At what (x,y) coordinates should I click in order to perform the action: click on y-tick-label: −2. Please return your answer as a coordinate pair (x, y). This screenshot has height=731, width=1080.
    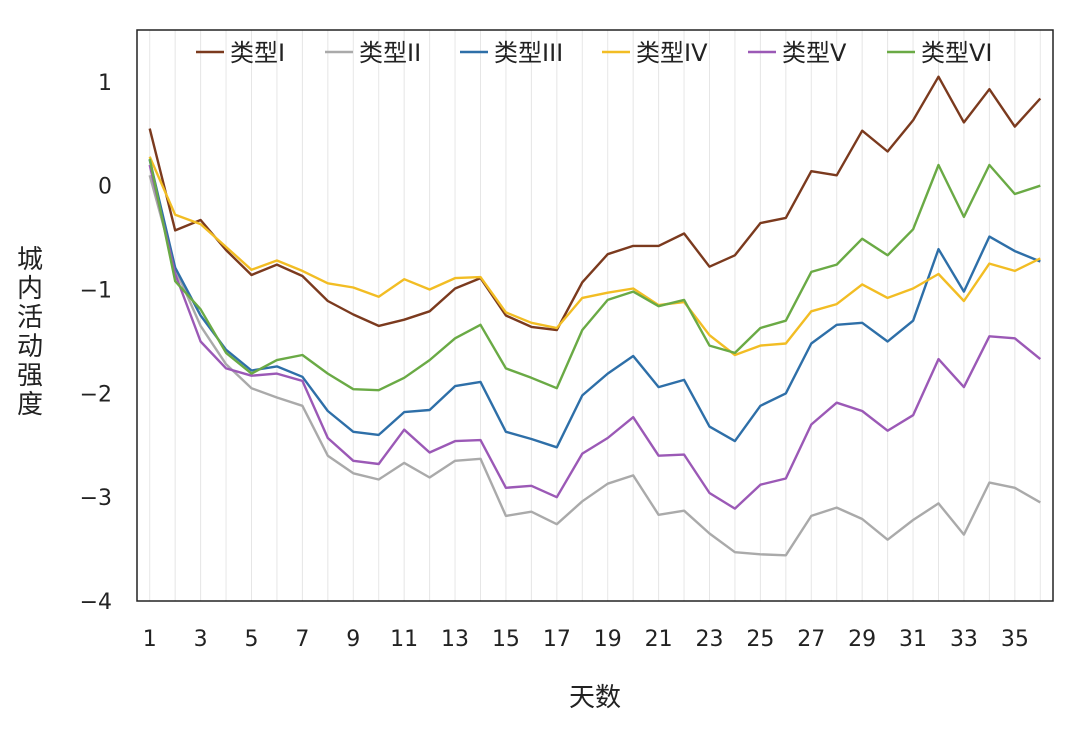
    Looking at the image, I should click on (96, 394).